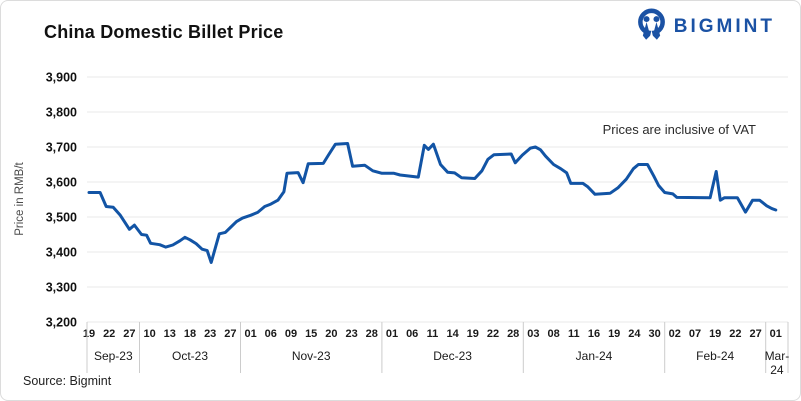 The height and width of the screenshot is (401, 801). I want to click on svg-text: 15, so click(311, 334).